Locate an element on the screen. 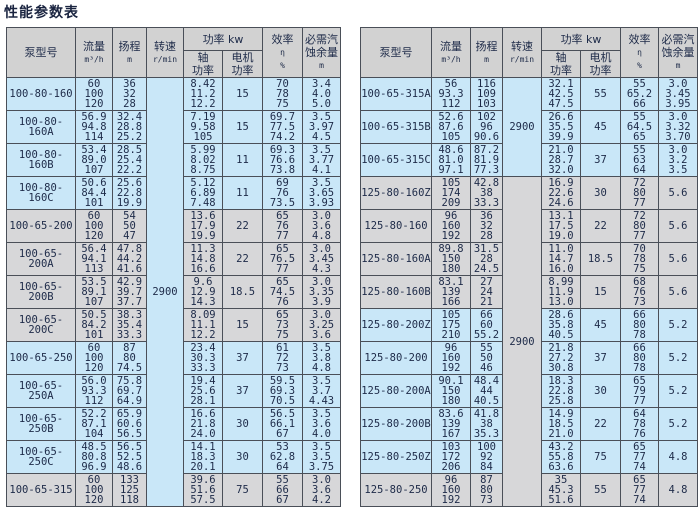  head-values: 48.4 44 40.5 is located at coordinates (486, 391).